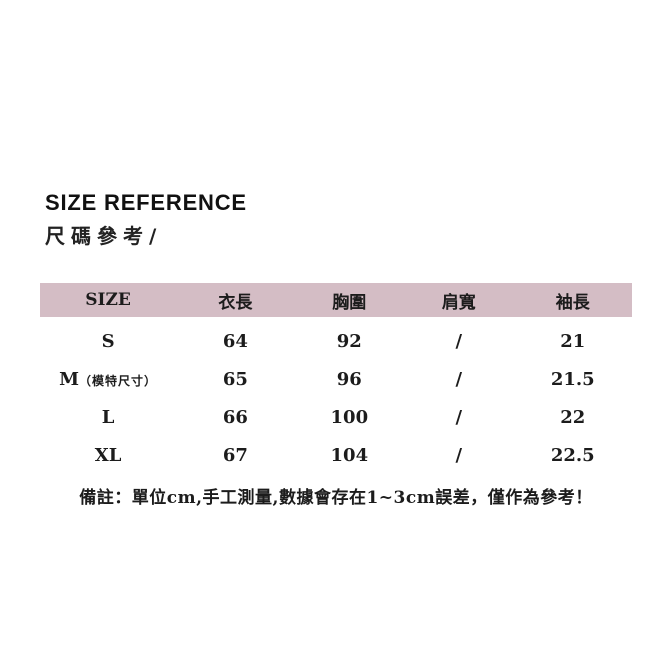 The width and height of the screenshot is (666, 666). I want to click on bust-cell: 104, so click(349, 455).